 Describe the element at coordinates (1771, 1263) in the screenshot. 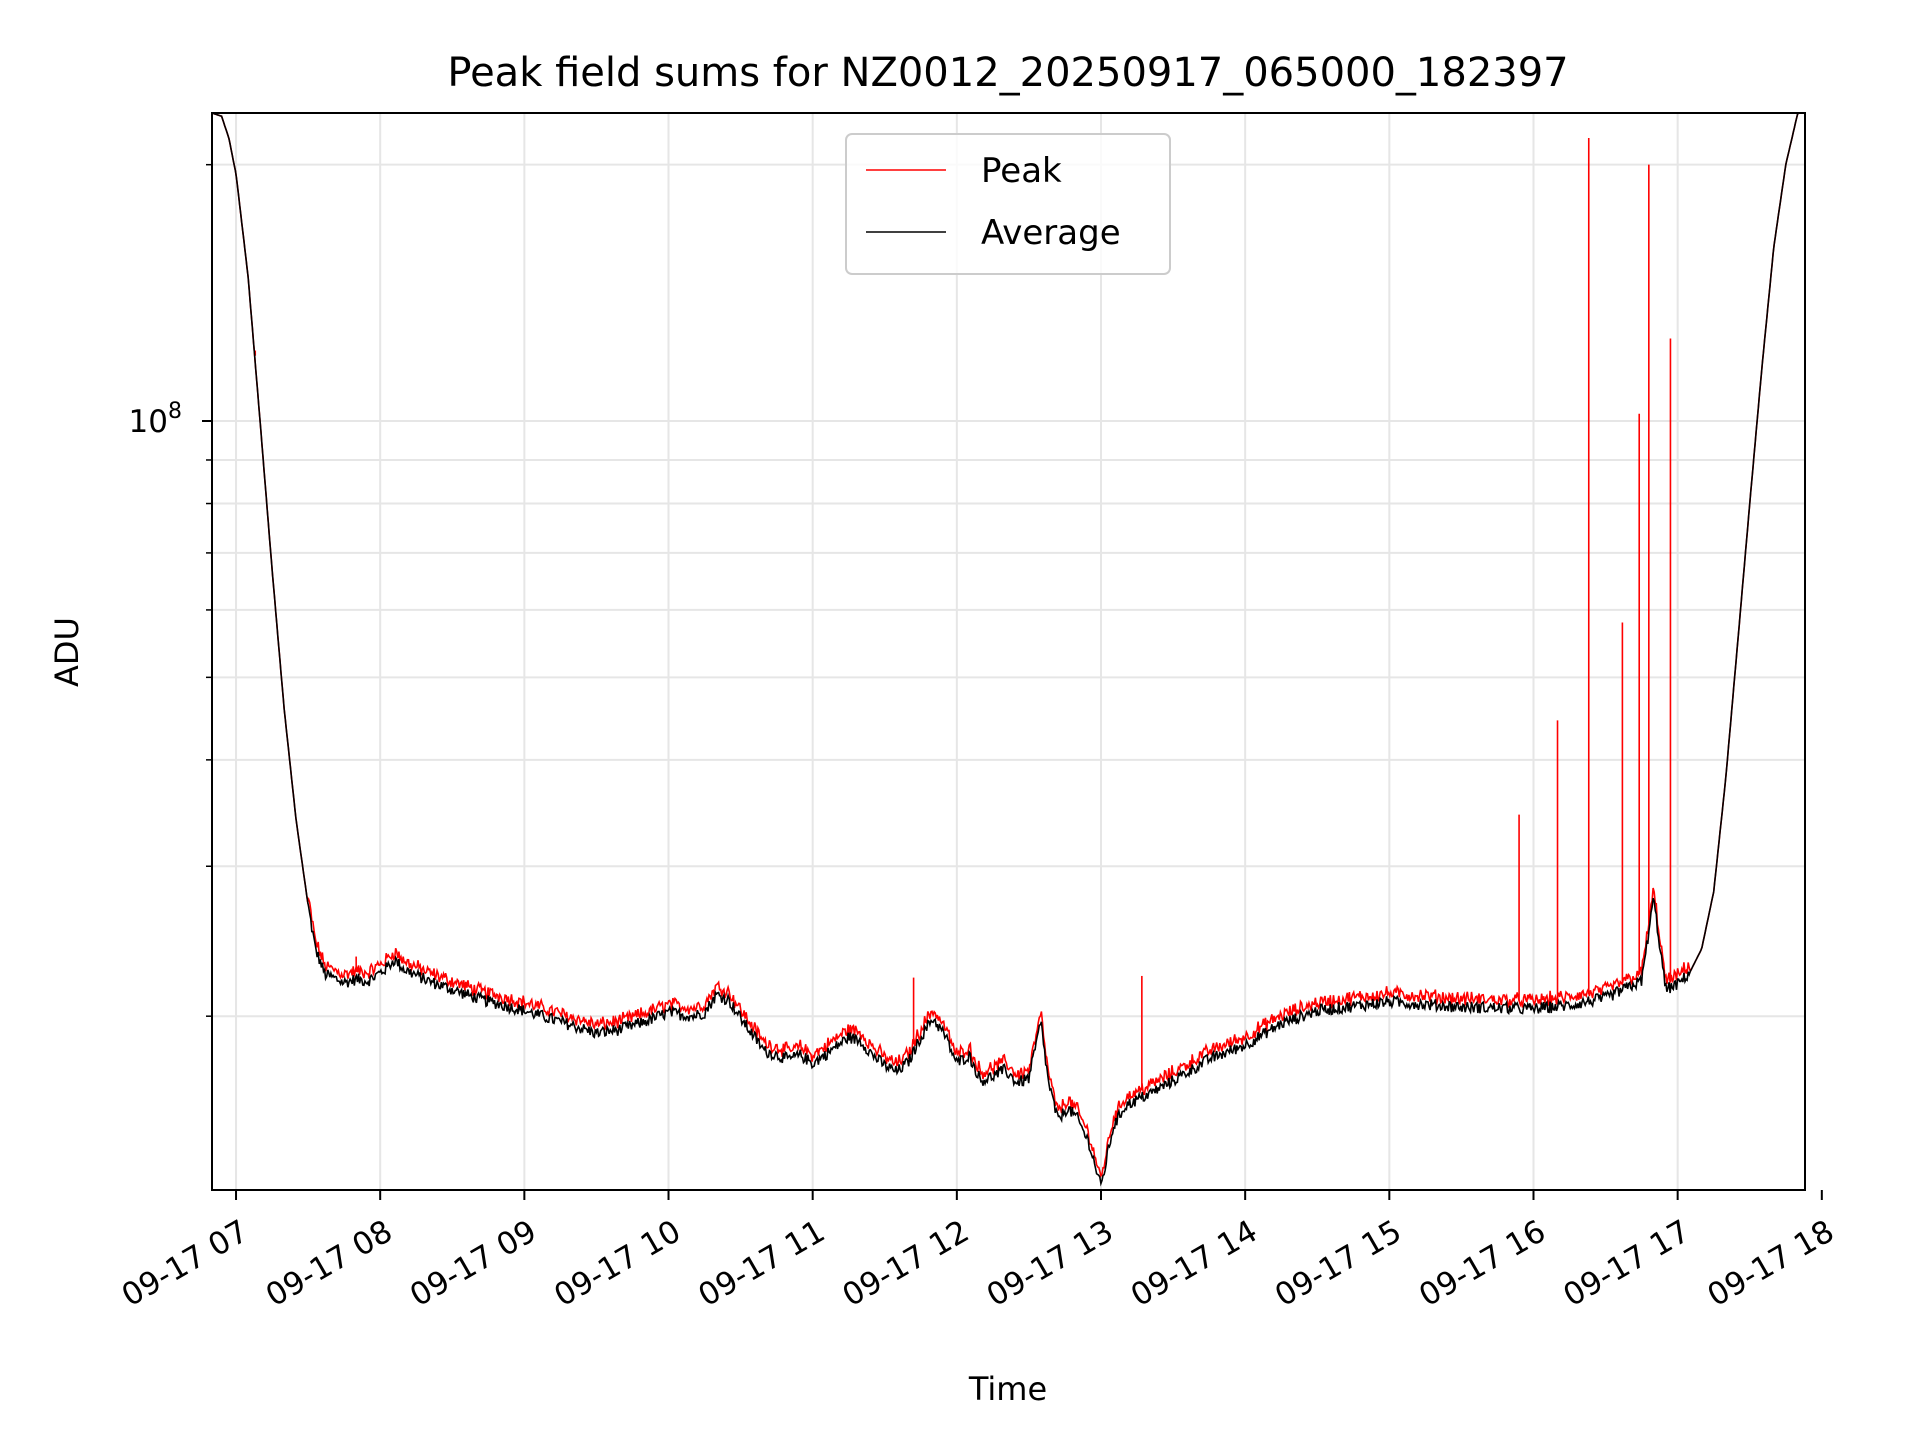

I see `x-tick-label: 09-17 18` at that location.